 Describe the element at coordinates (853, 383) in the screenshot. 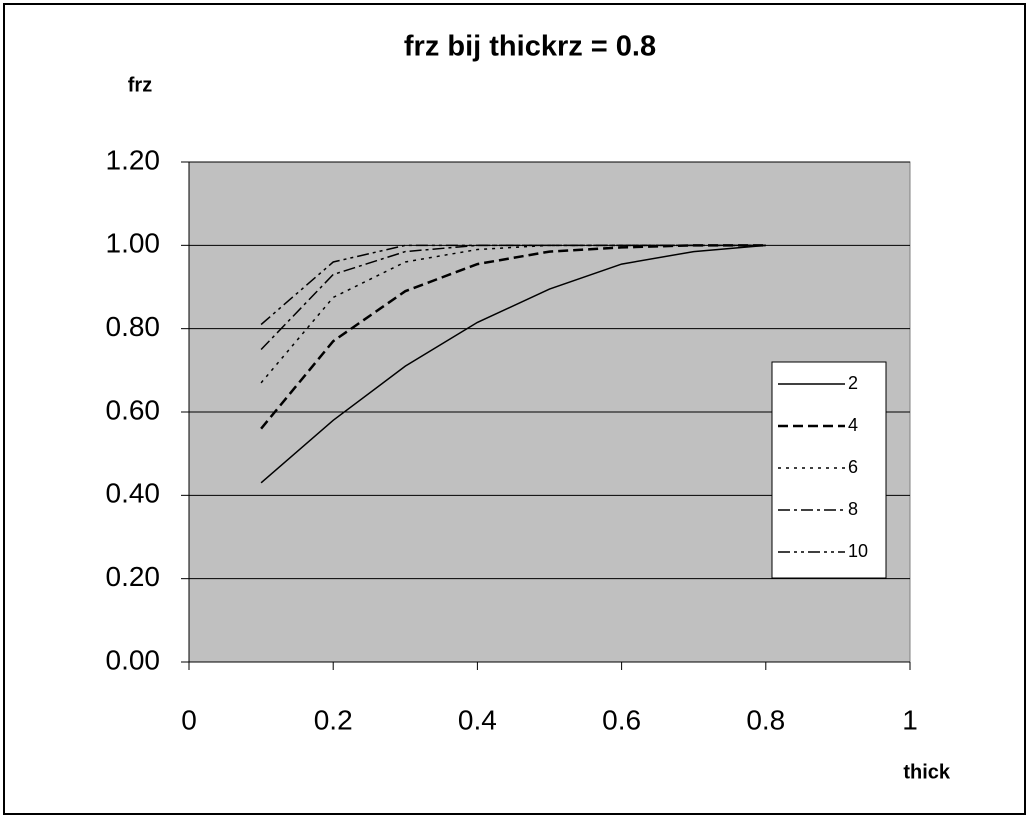

I see `legend-label: 2` at that location.